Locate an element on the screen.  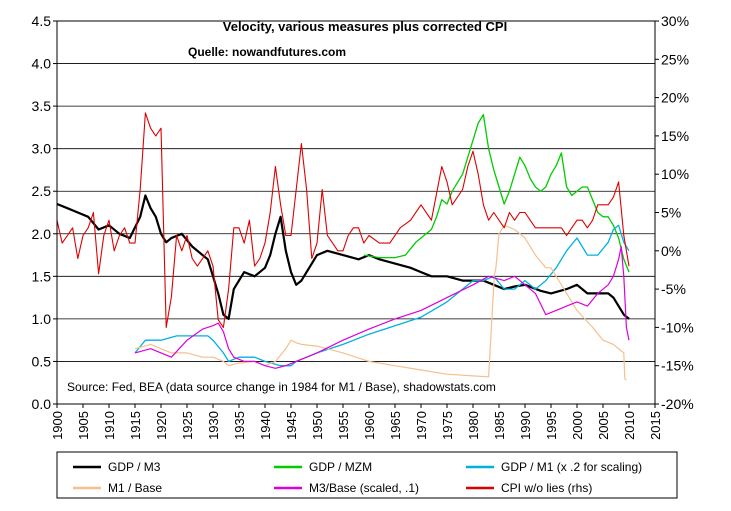
x-tick-label: 1900 is located at coordinates (57, 425).